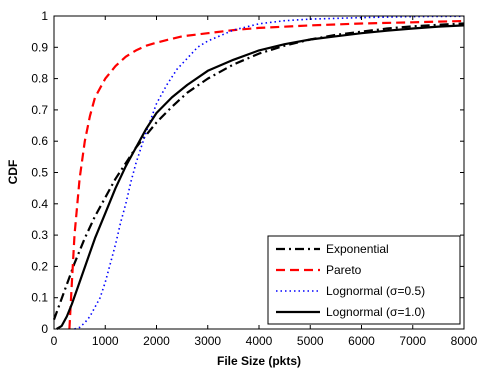  What do you see at coordinates (375, 312) in the screenshot?
I see `legend-label-3: Lognormal (σ=1.0)` at bounding box center [375, 312].